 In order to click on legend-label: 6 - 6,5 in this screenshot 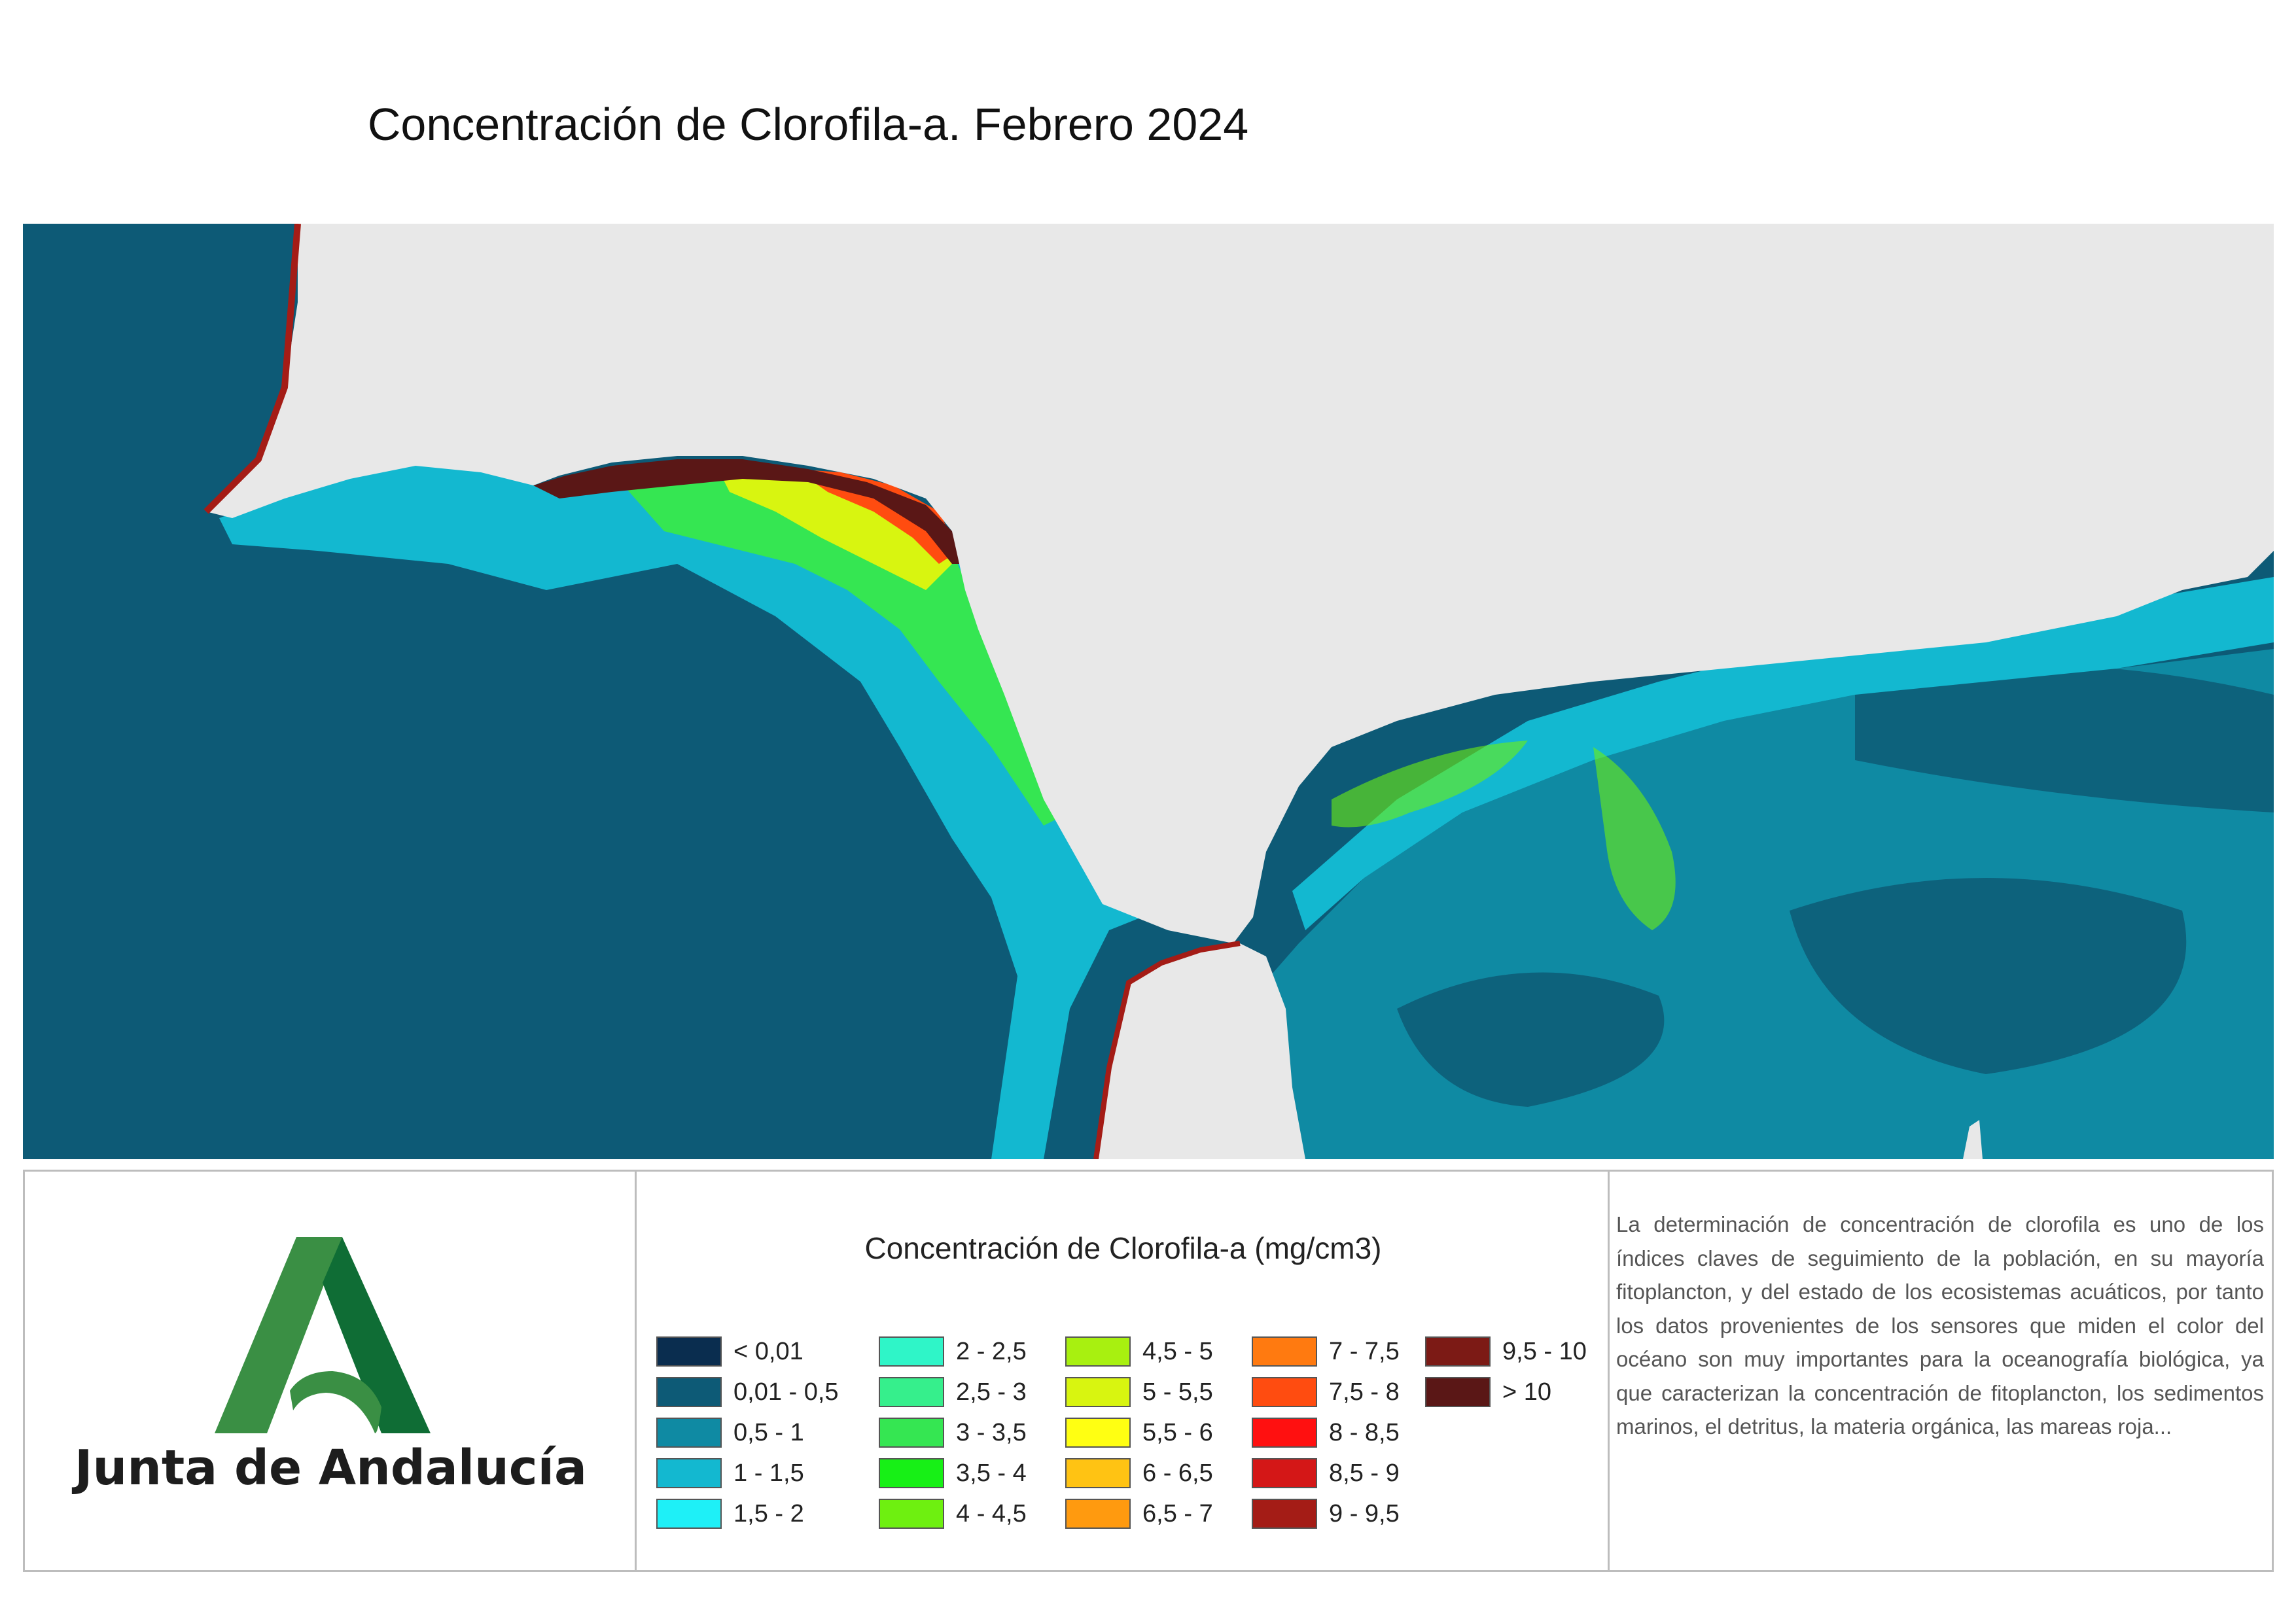, I will do `click(1177, 1473)`.